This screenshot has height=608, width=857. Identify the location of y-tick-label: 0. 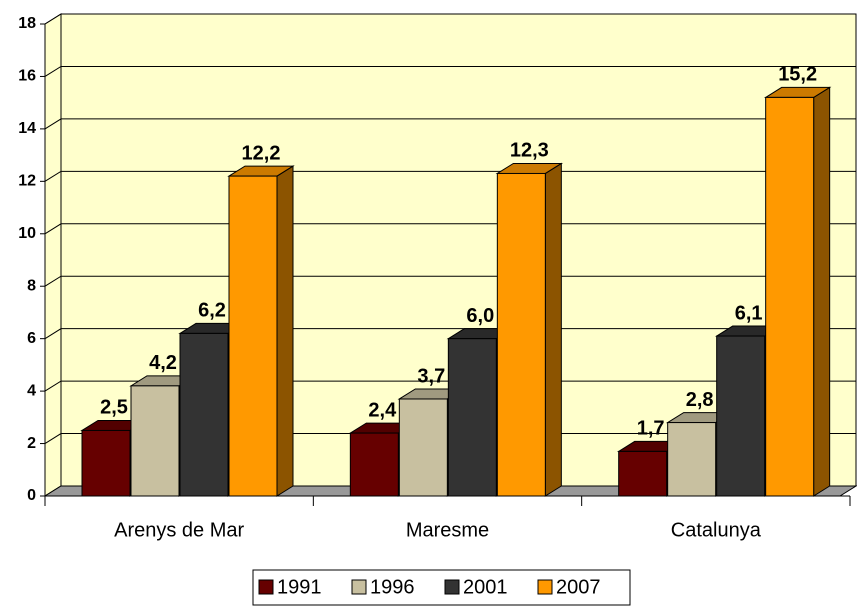
(31, 495).